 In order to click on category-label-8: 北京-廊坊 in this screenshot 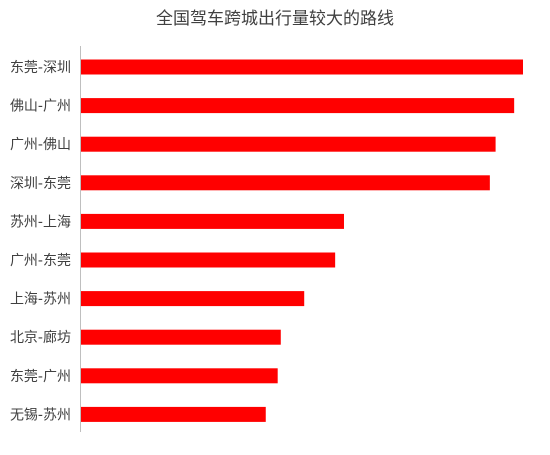, I will do `click(40, 337)`.